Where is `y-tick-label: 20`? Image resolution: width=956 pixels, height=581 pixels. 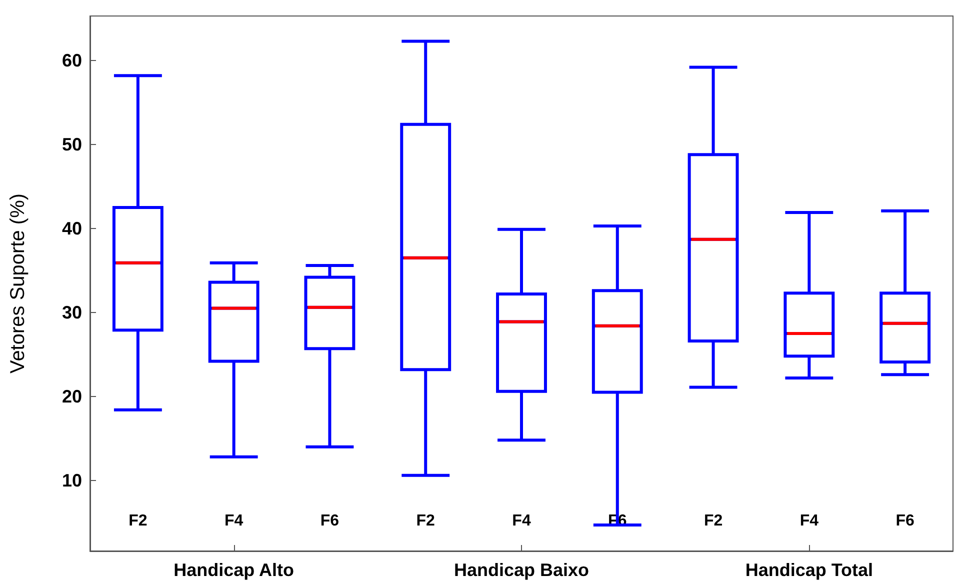 y-tick-label: 20 is located at coordinates (72, 396).